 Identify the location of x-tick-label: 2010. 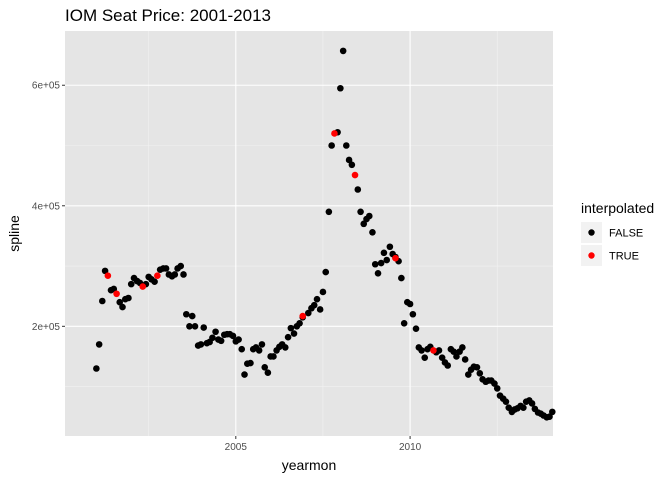
(410, 447).